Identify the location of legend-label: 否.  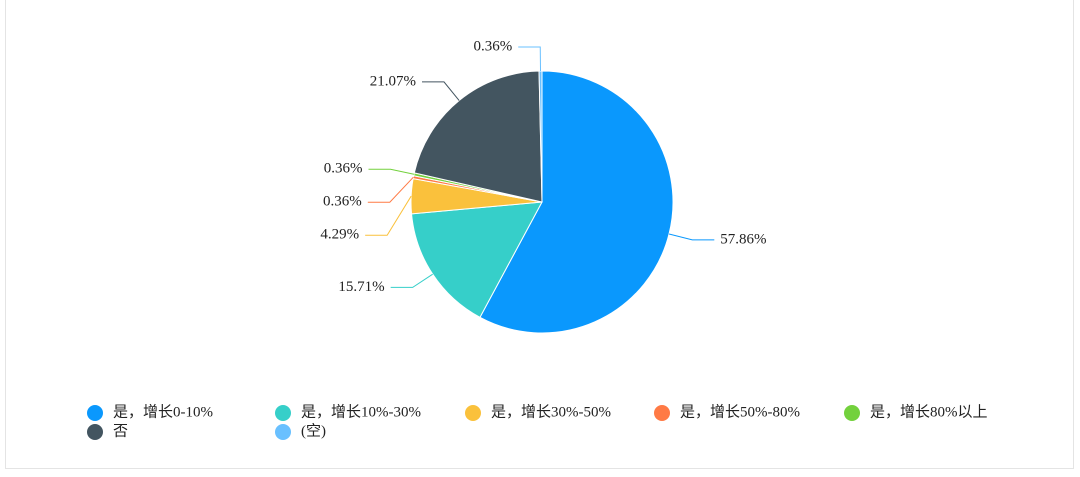
(120, 431).